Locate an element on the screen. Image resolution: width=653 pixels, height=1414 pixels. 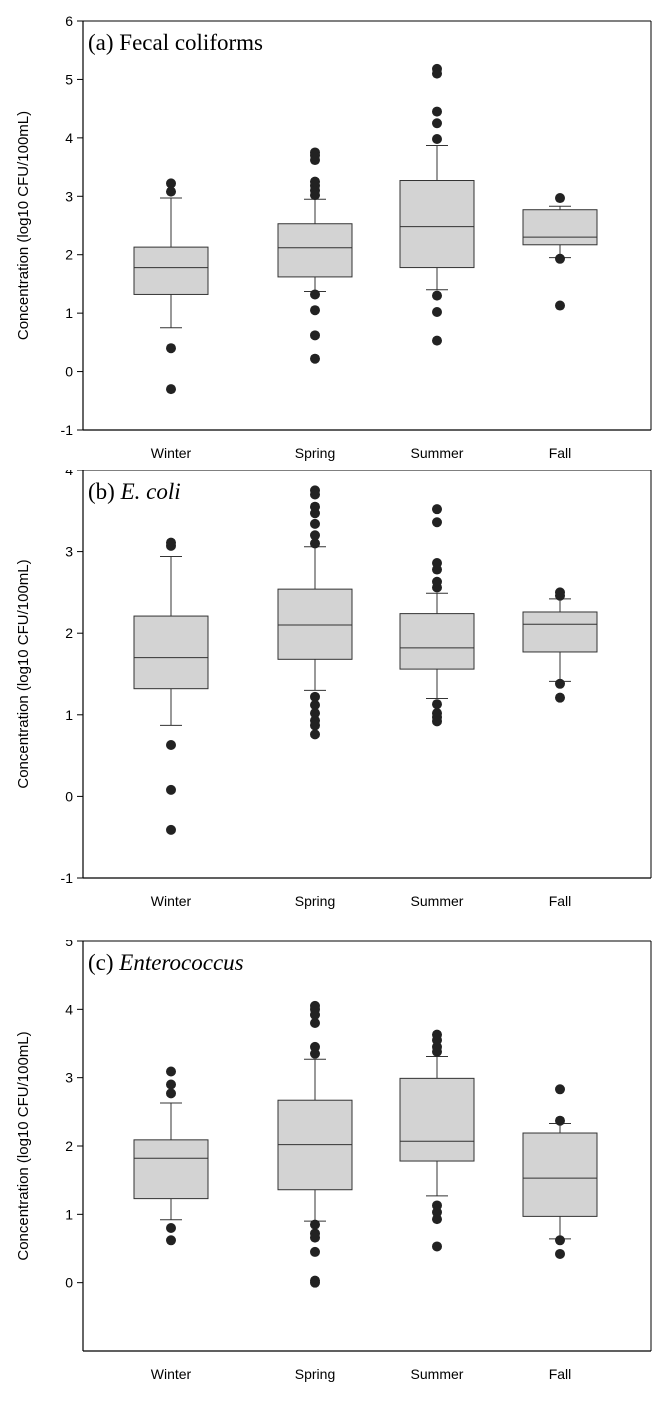
panel-title: (b) E. coli is located at coordinates (134, 491).